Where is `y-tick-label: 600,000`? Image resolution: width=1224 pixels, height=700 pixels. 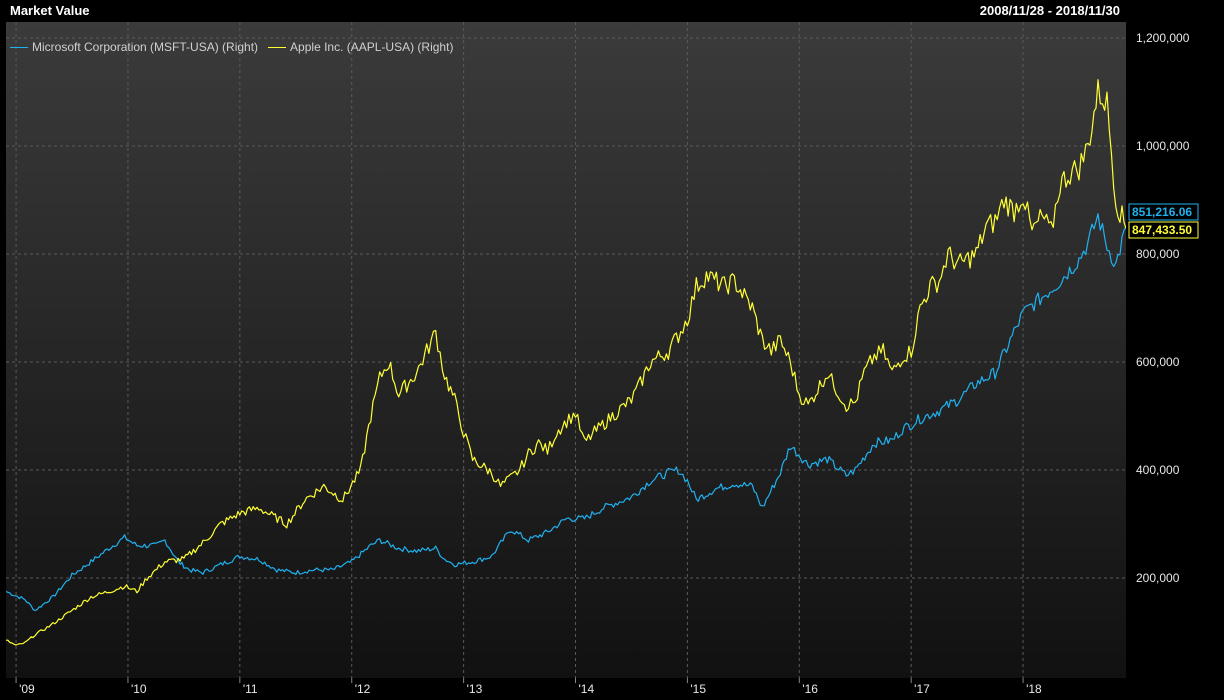
y-tick-label: 600,000 is located at coordinates (1158, 362).